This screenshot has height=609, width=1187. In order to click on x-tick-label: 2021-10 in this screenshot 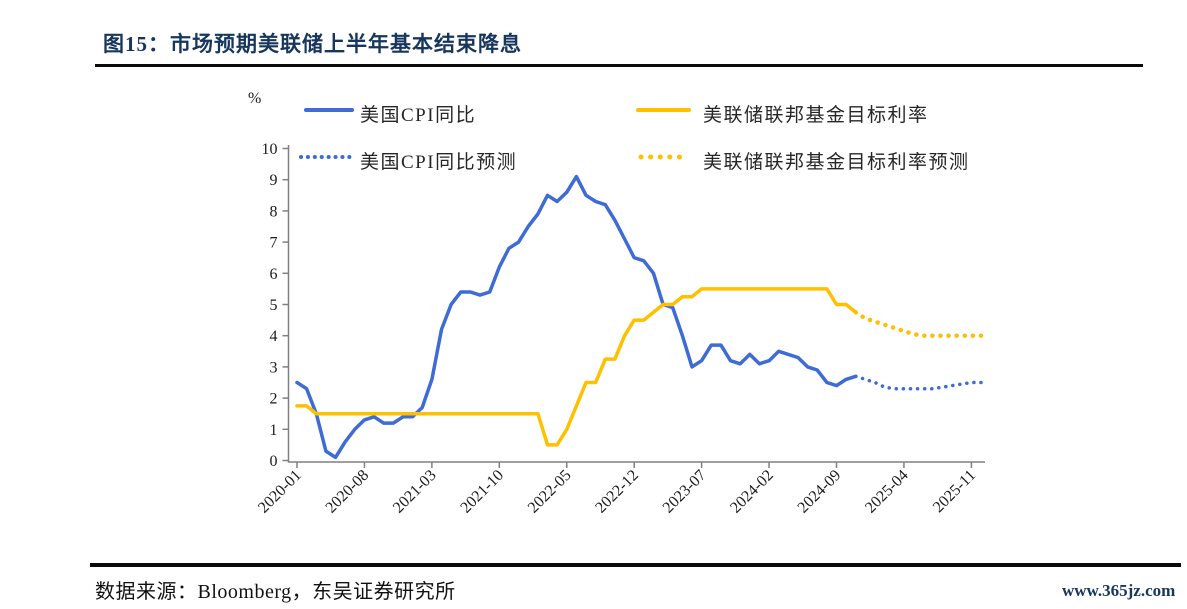, I will do `click(482, 492)`.